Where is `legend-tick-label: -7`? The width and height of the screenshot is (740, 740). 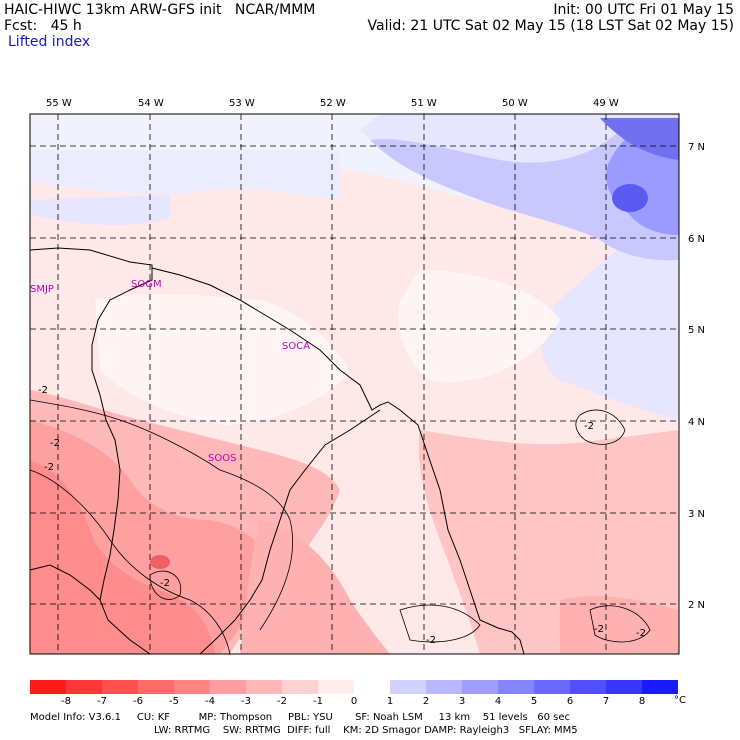 legend-tick-label: -7 is located at coordinates (102, 701).